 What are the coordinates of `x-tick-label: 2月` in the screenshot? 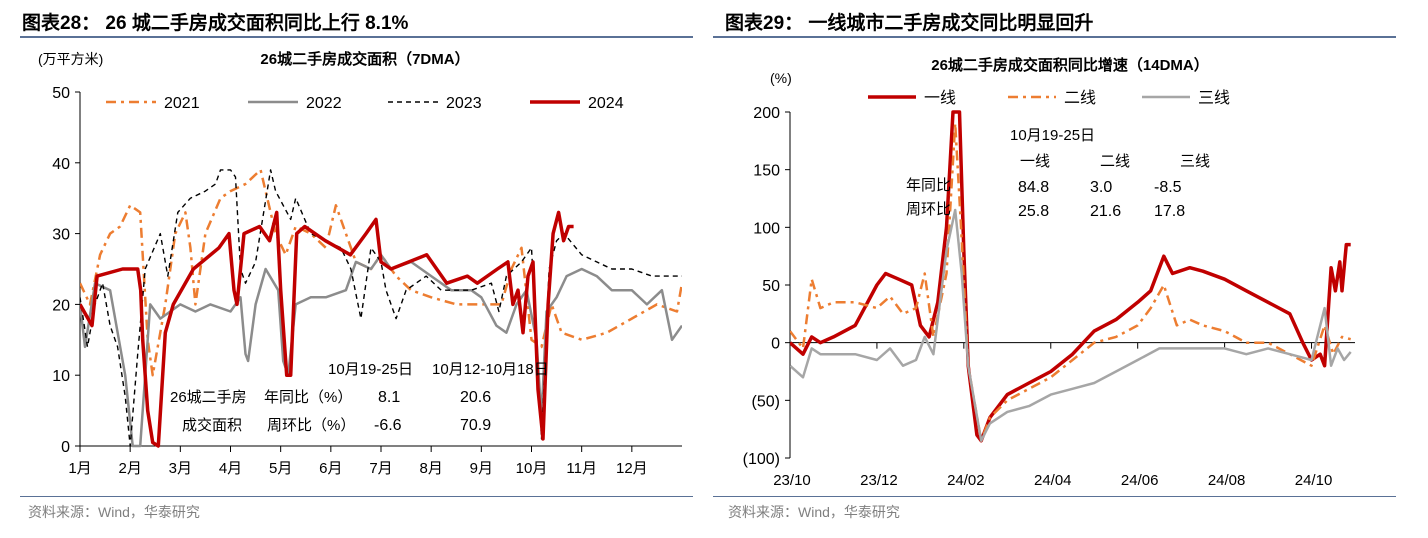 It's located at (129, 468).